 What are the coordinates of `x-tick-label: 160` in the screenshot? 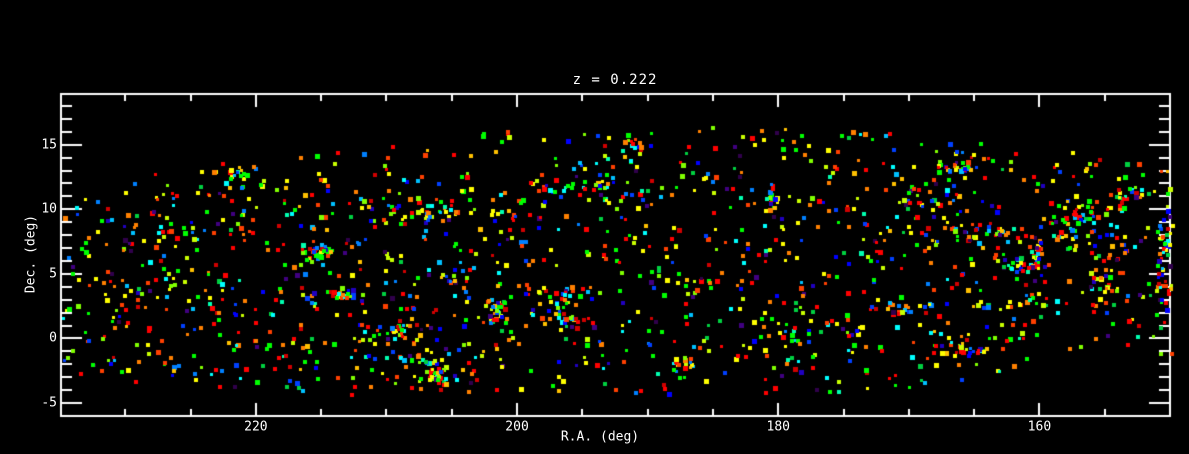 It's located at (1039, 427).